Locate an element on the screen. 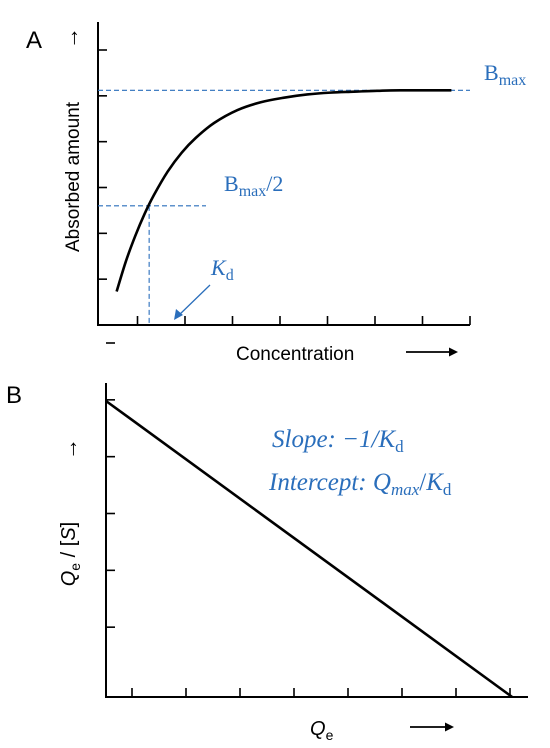  panel-label-a: A is located at coordinates (34, 40).